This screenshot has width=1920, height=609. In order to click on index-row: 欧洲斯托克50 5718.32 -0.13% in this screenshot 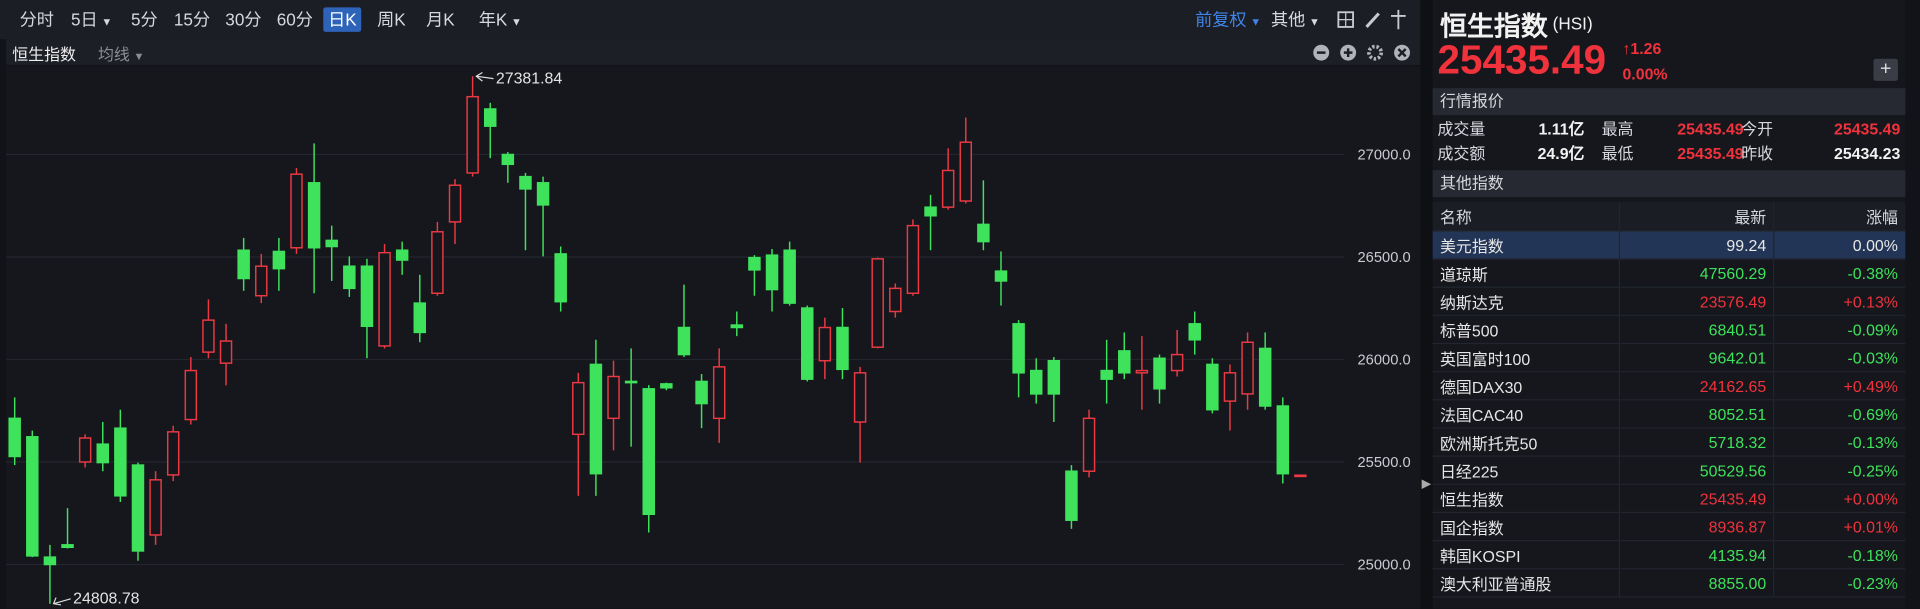, I will do `click(1669, 442)`.